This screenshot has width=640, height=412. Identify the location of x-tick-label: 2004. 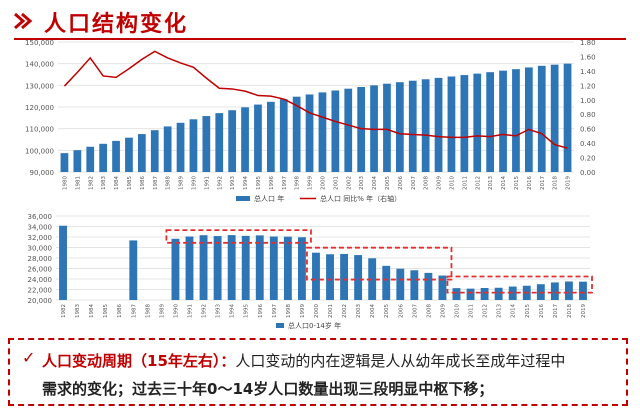
(375, 183).